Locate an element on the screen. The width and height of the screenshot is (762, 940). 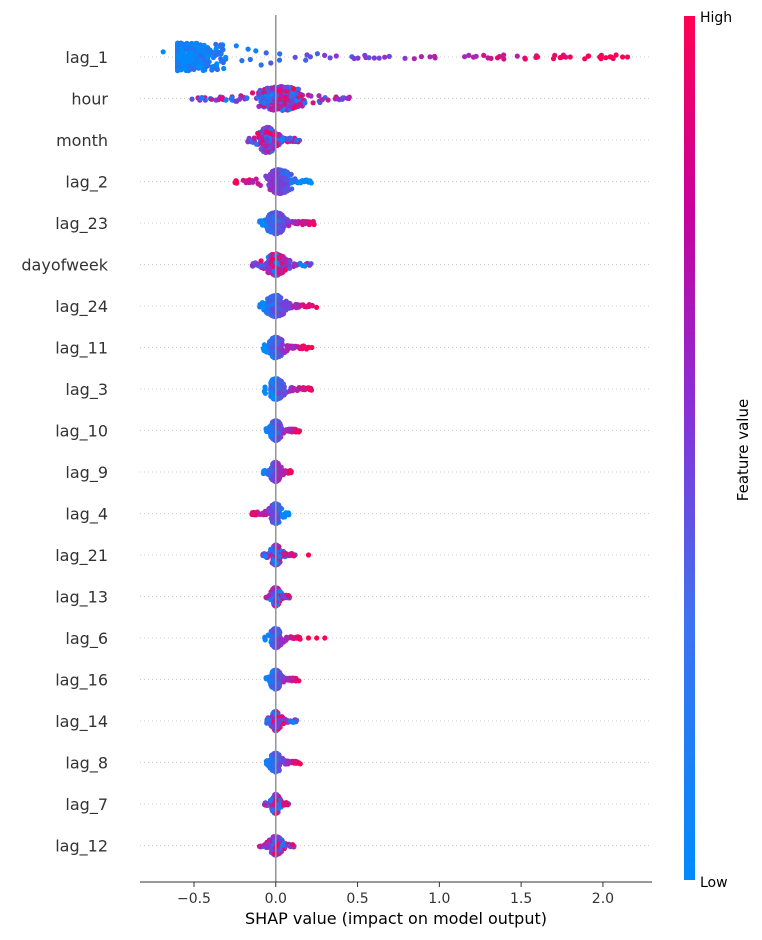
feature-label: lag_16 is located at coordinates (81, 681).